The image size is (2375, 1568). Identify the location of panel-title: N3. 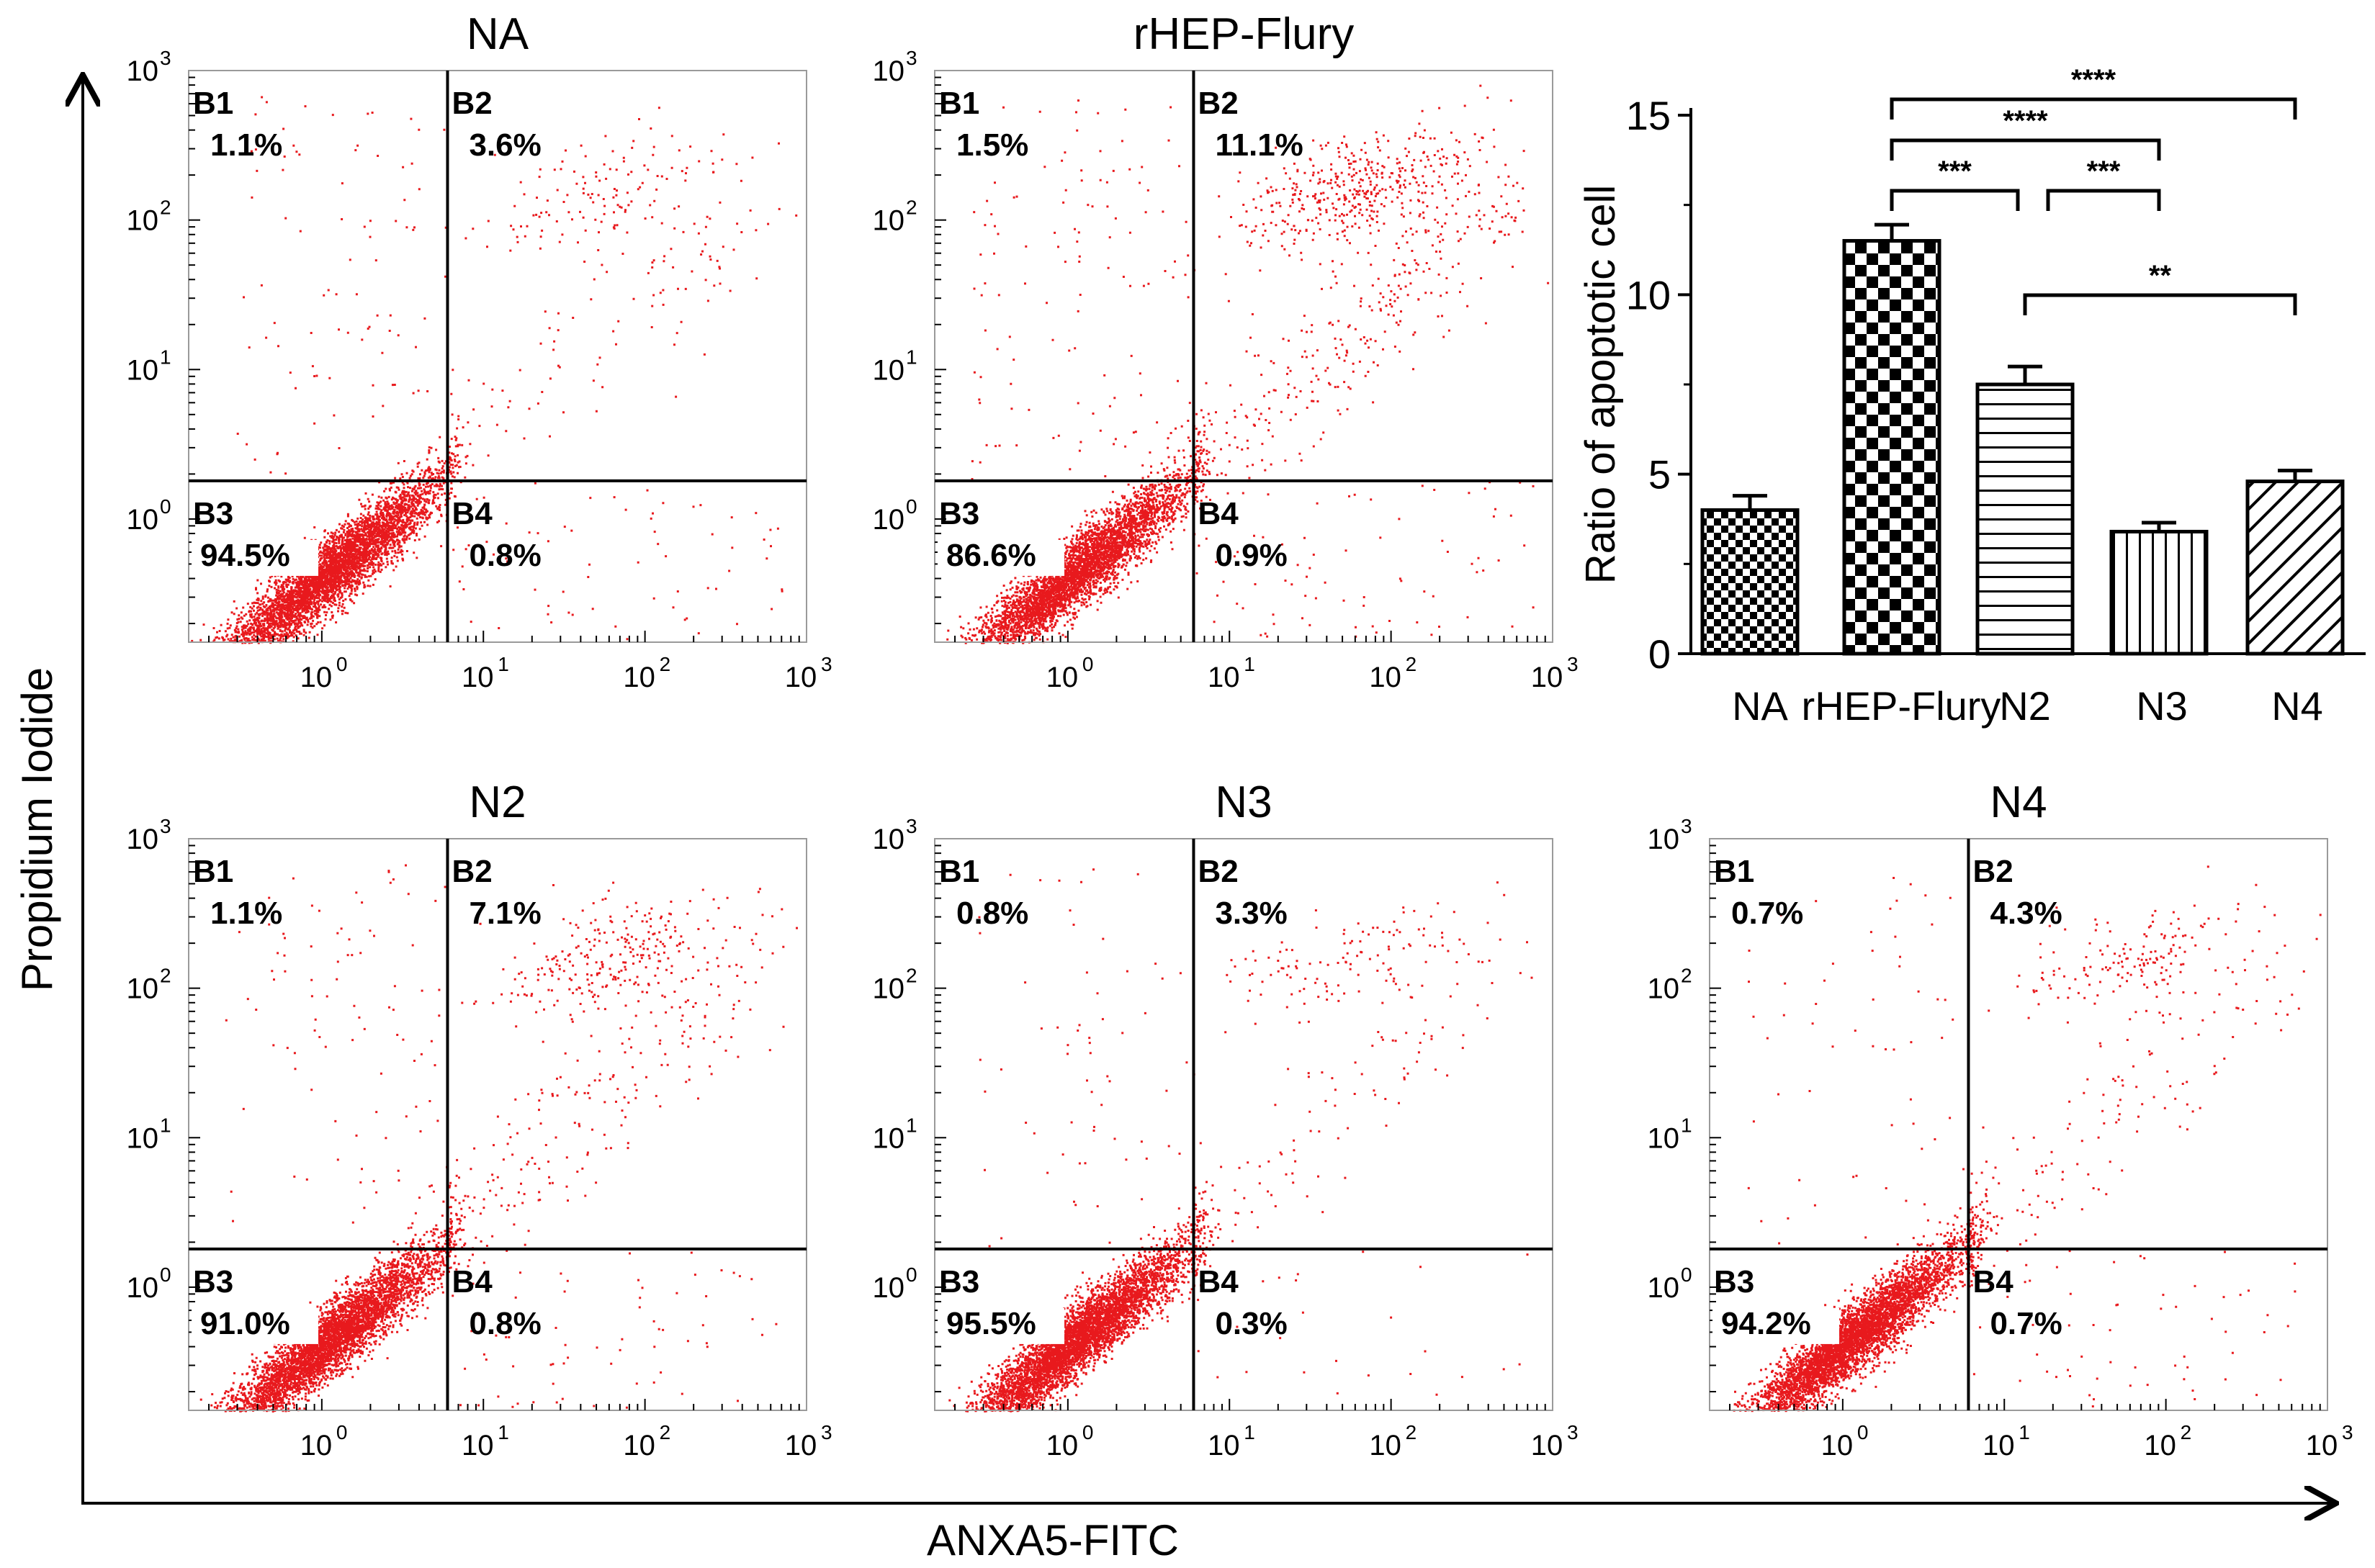
(1243, 802).